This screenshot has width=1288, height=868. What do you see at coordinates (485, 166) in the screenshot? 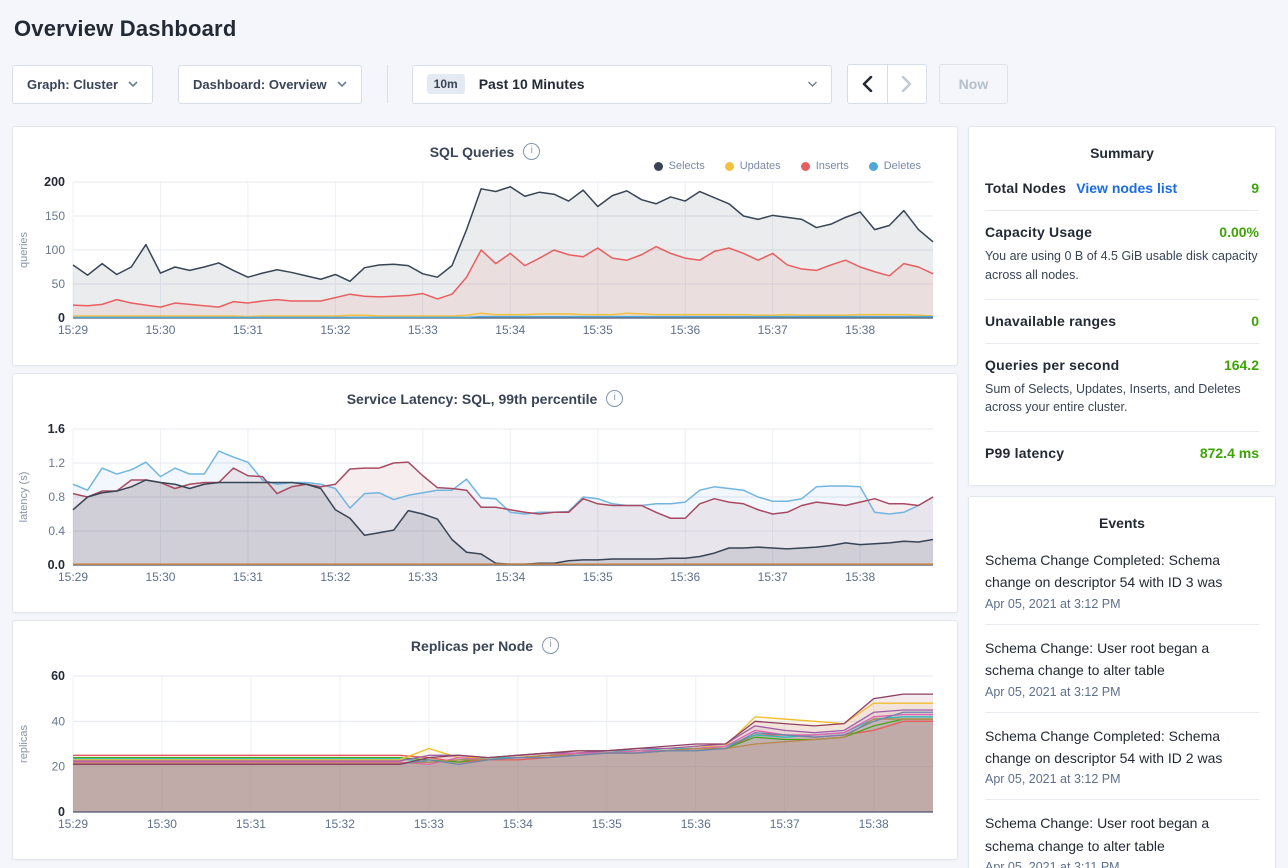
I see `chart-legend: Selects Updates Inserts Deletes` at bounding box center [485, 166].